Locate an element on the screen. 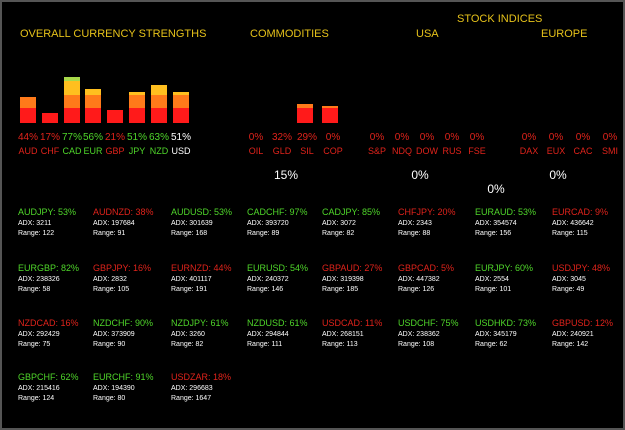  pair-name: CADJPY: 85% is located at coordinates (351, 212).